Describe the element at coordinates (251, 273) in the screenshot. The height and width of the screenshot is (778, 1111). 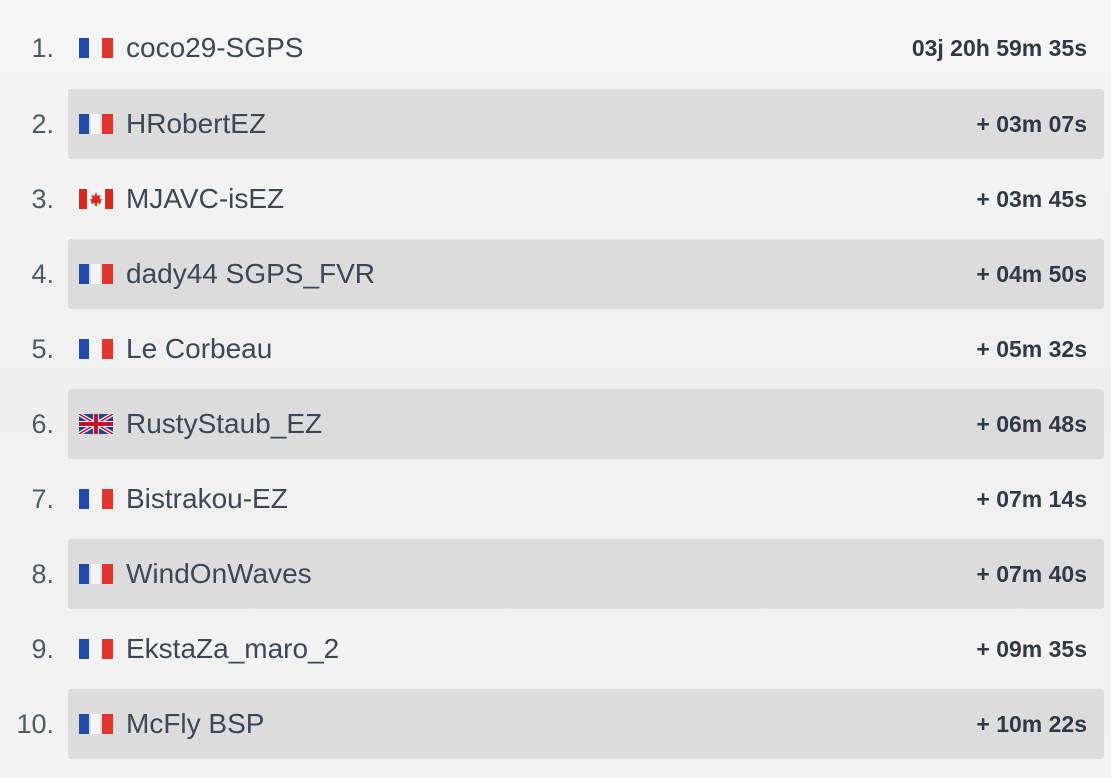
I see `player-name: dady44 SGPS_FVR` at that location.